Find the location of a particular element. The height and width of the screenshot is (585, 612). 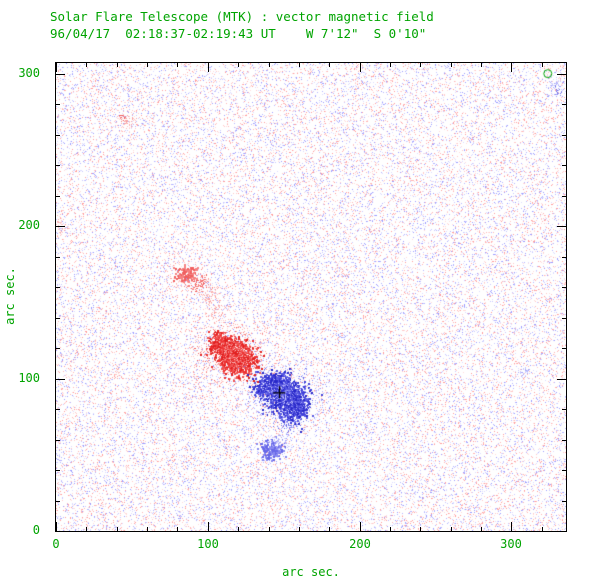

y-tick-label: 0 is located at coordinates (36, 530).